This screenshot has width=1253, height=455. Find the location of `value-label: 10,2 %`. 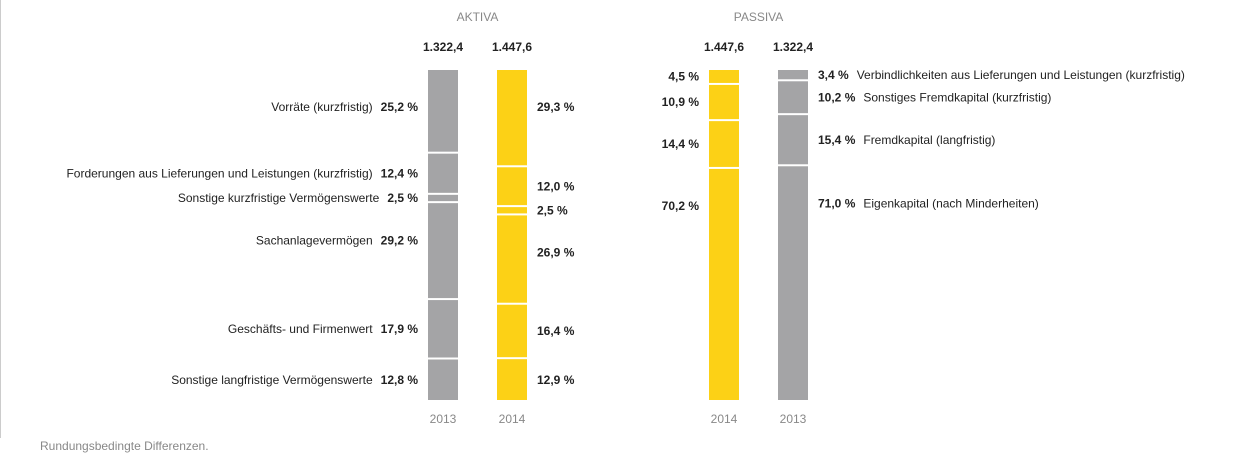

value-label: 10,2 % is located at coordinates (837, 97).